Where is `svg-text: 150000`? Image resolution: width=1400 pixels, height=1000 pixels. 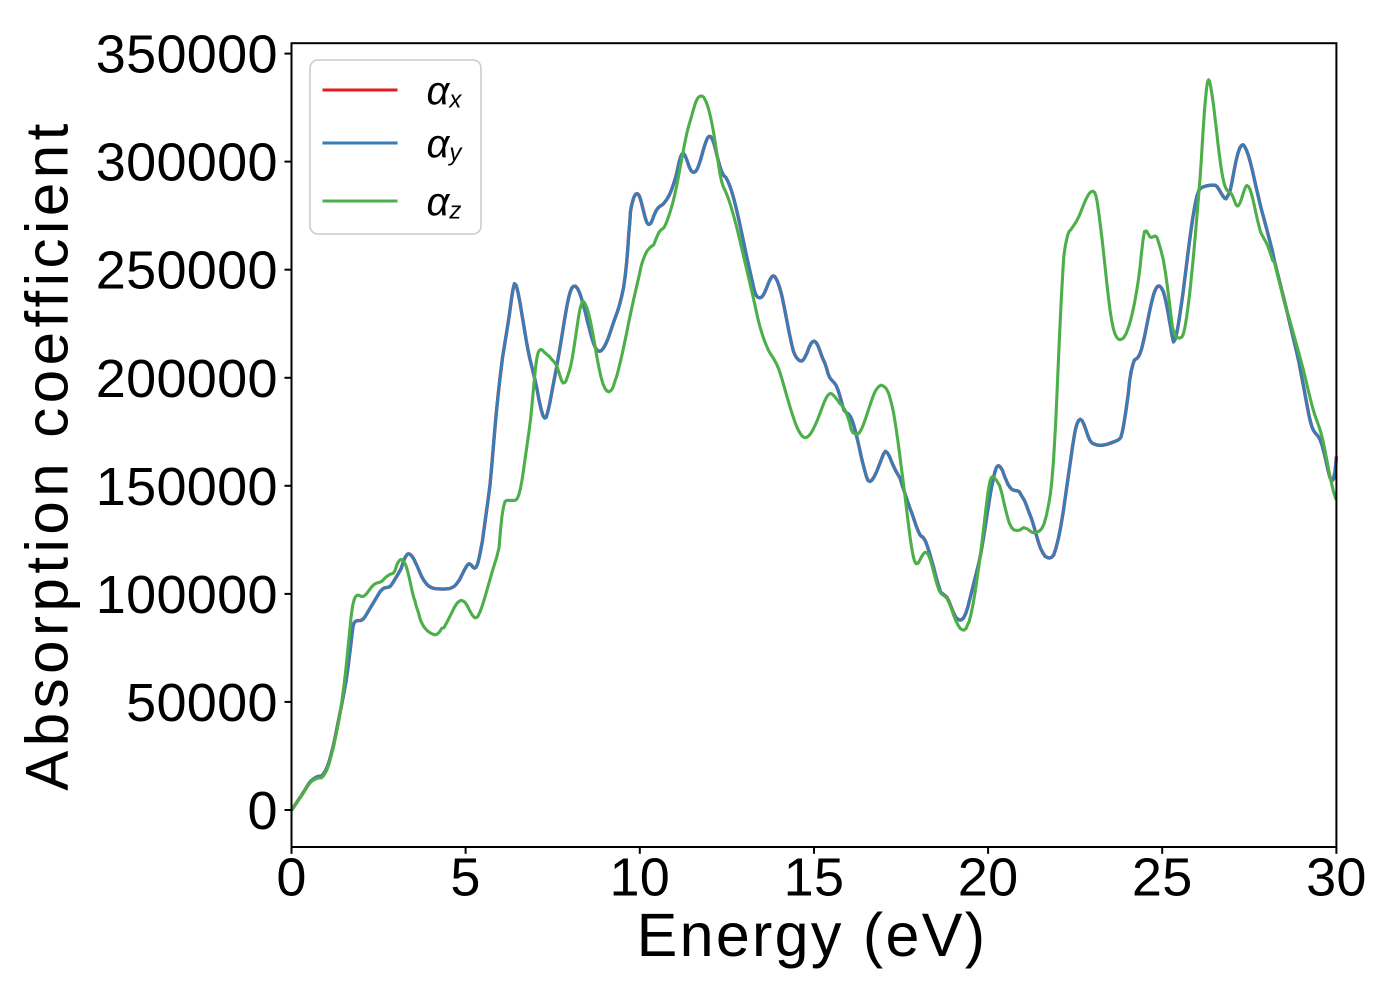
svg-text: 150000 is located at coordinates (187, 487).